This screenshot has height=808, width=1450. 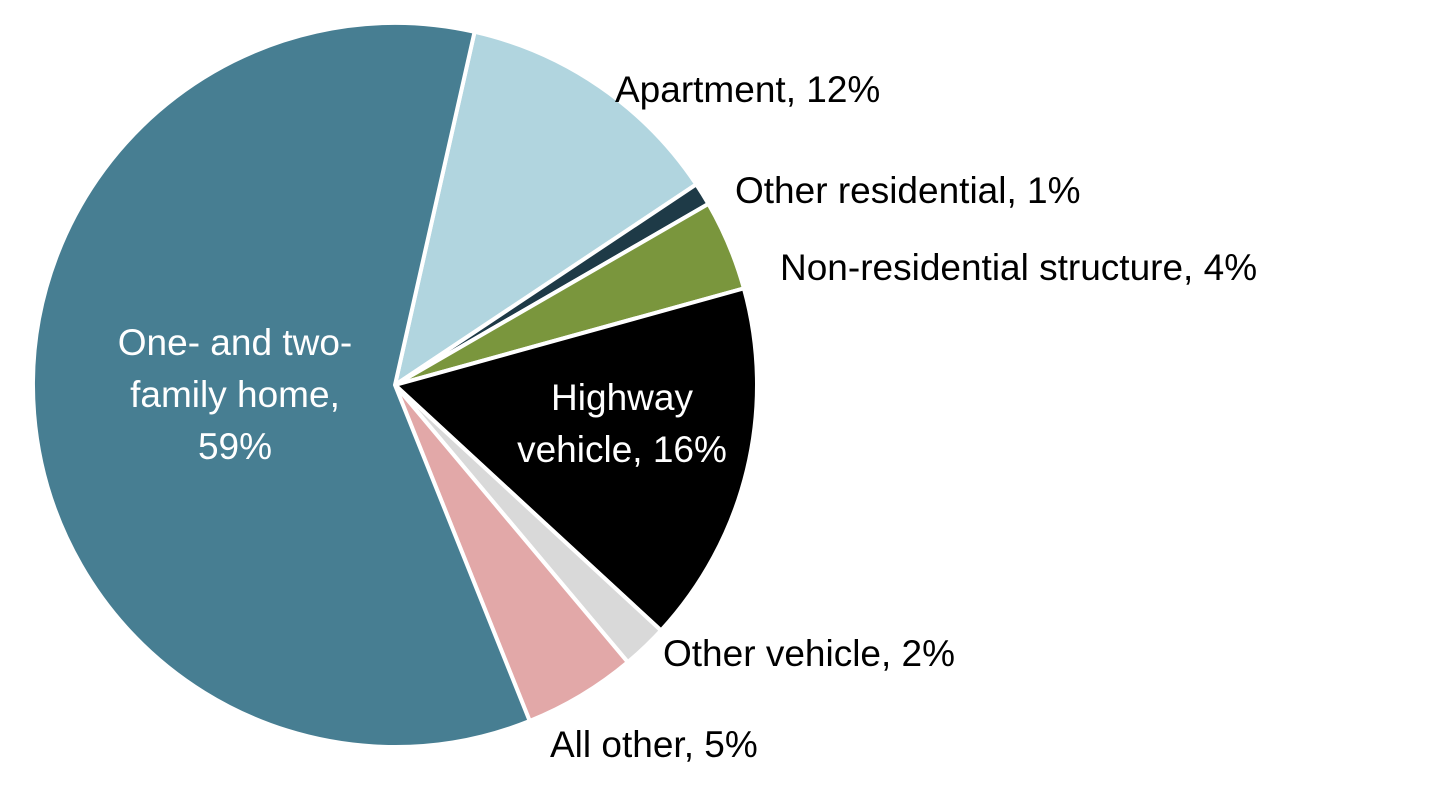 What do you see at coordinates (622, 449) in the screenshot?
I see `data-label-line: vehicle, 16%` at bounding box center [622, 449].